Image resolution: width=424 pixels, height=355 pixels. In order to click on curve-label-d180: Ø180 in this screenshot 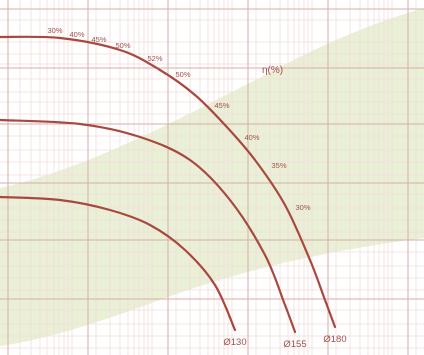, I will do `click(334, 339)`.